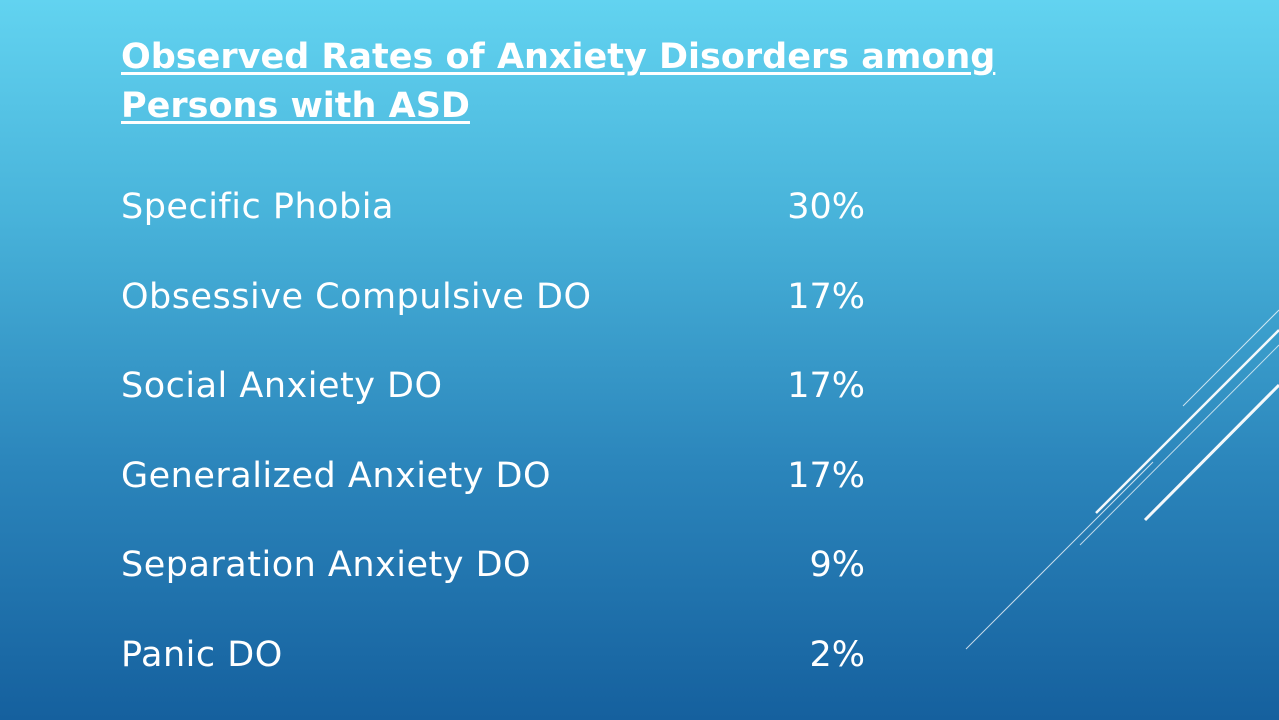 Image resolution: width=1279 pixels, height=720 pixels. I want to click on disorder-label: Panic DO, so click(202, 654).